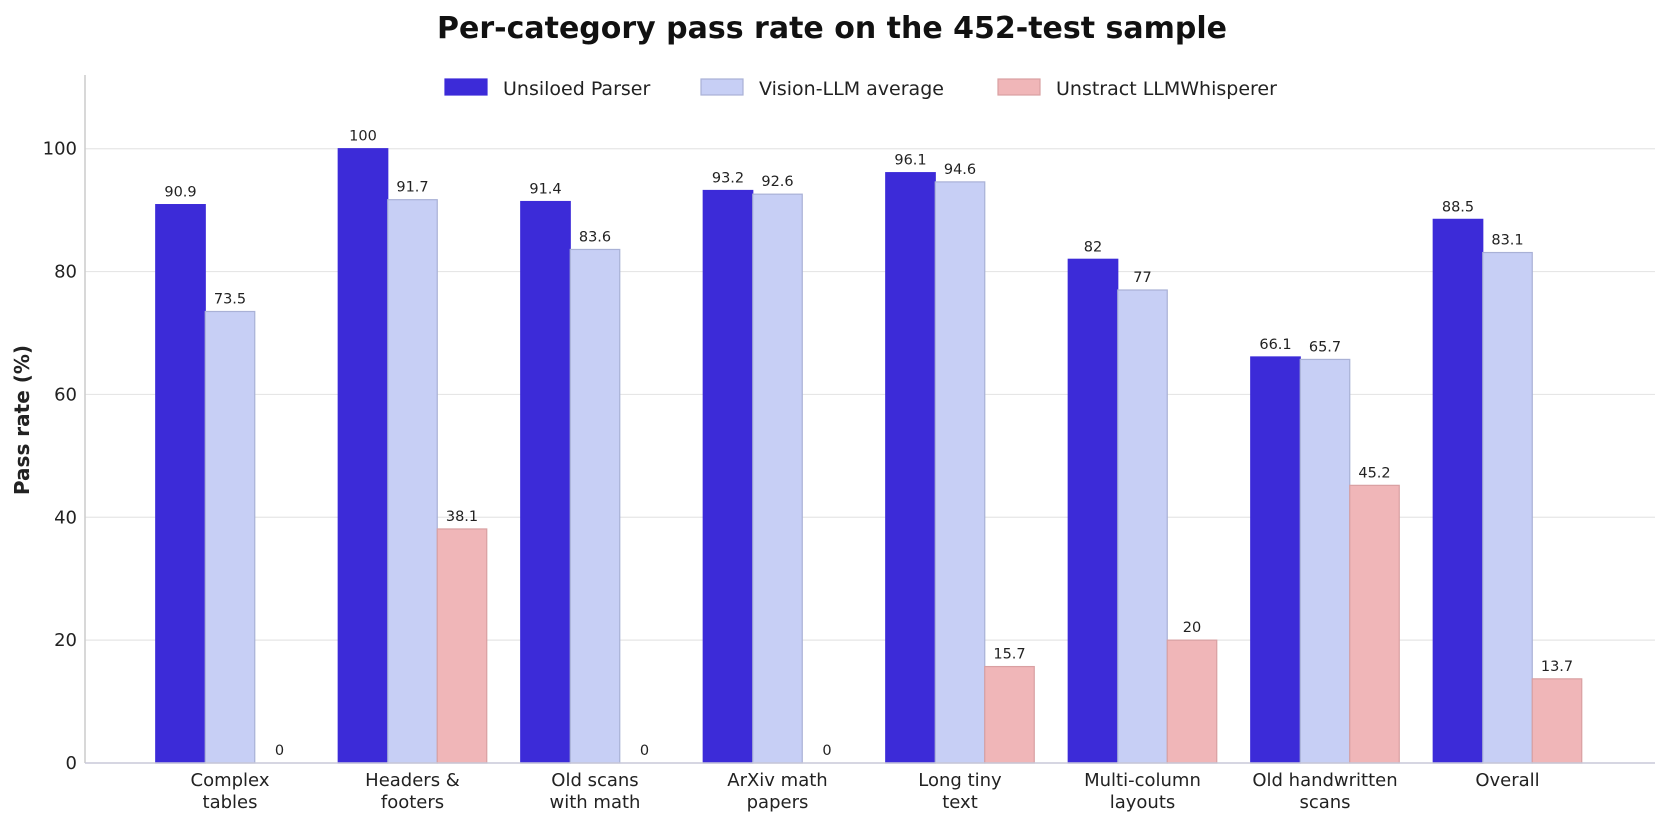  I want to click on data-label: 13.7, so click(1557, 667).